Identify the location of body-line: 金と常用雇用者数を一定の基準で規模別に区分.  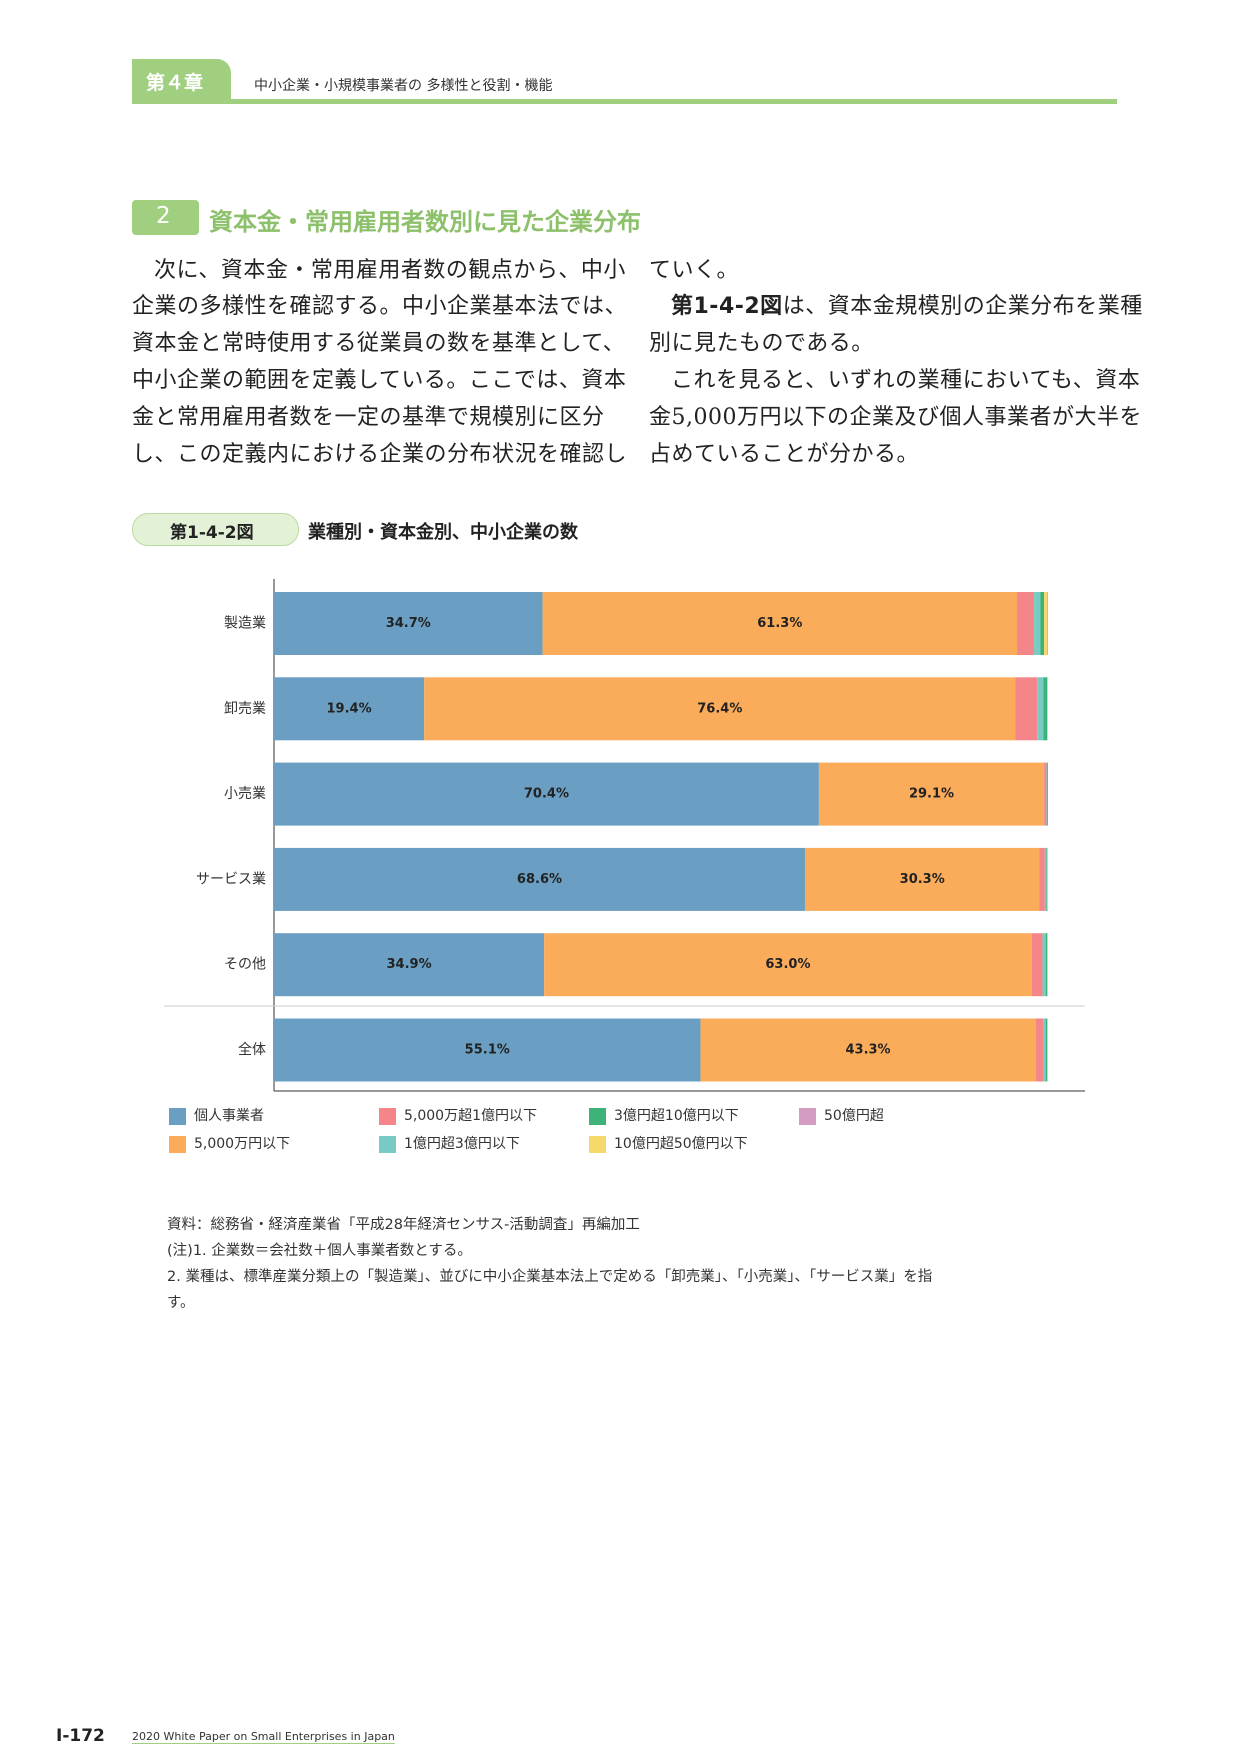
(368, 417).